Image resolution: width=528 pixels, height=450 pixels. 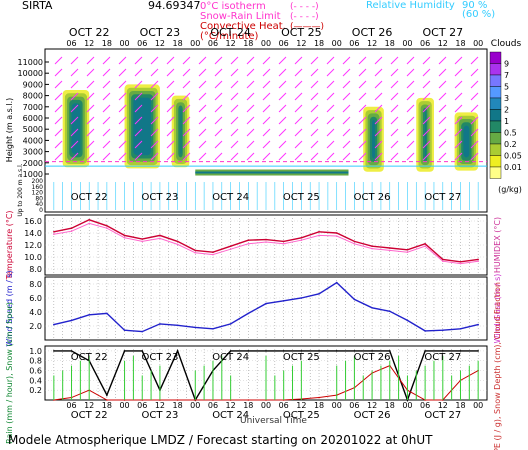 I want to click on colorbar-swatch, so click(x=495, y=80).